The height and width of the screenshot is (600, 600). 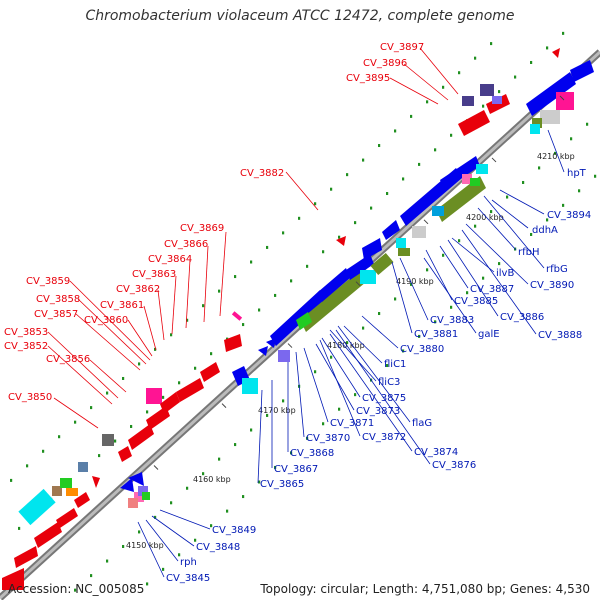 I want to click on gene-label: CV_3876, so click(x=454, y=465).